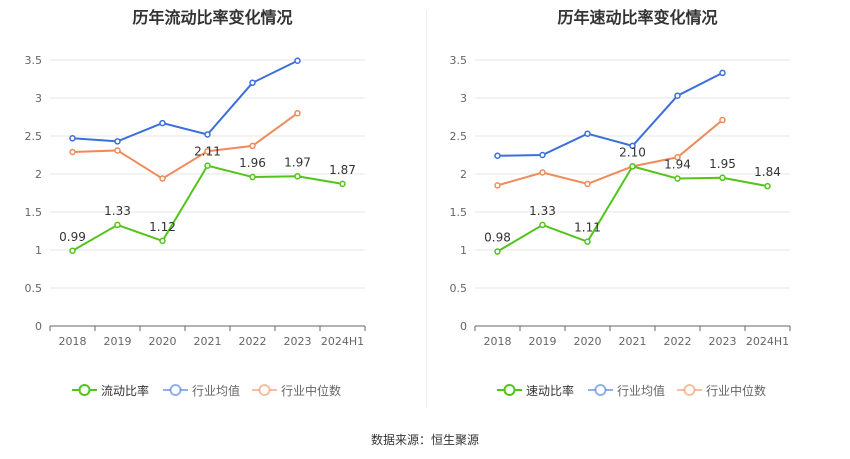 Image resolution: width=850 pixels, height=459 pixels. I want to click on data-source-note: 数据来源：恒生聚源, so click(424, 440).